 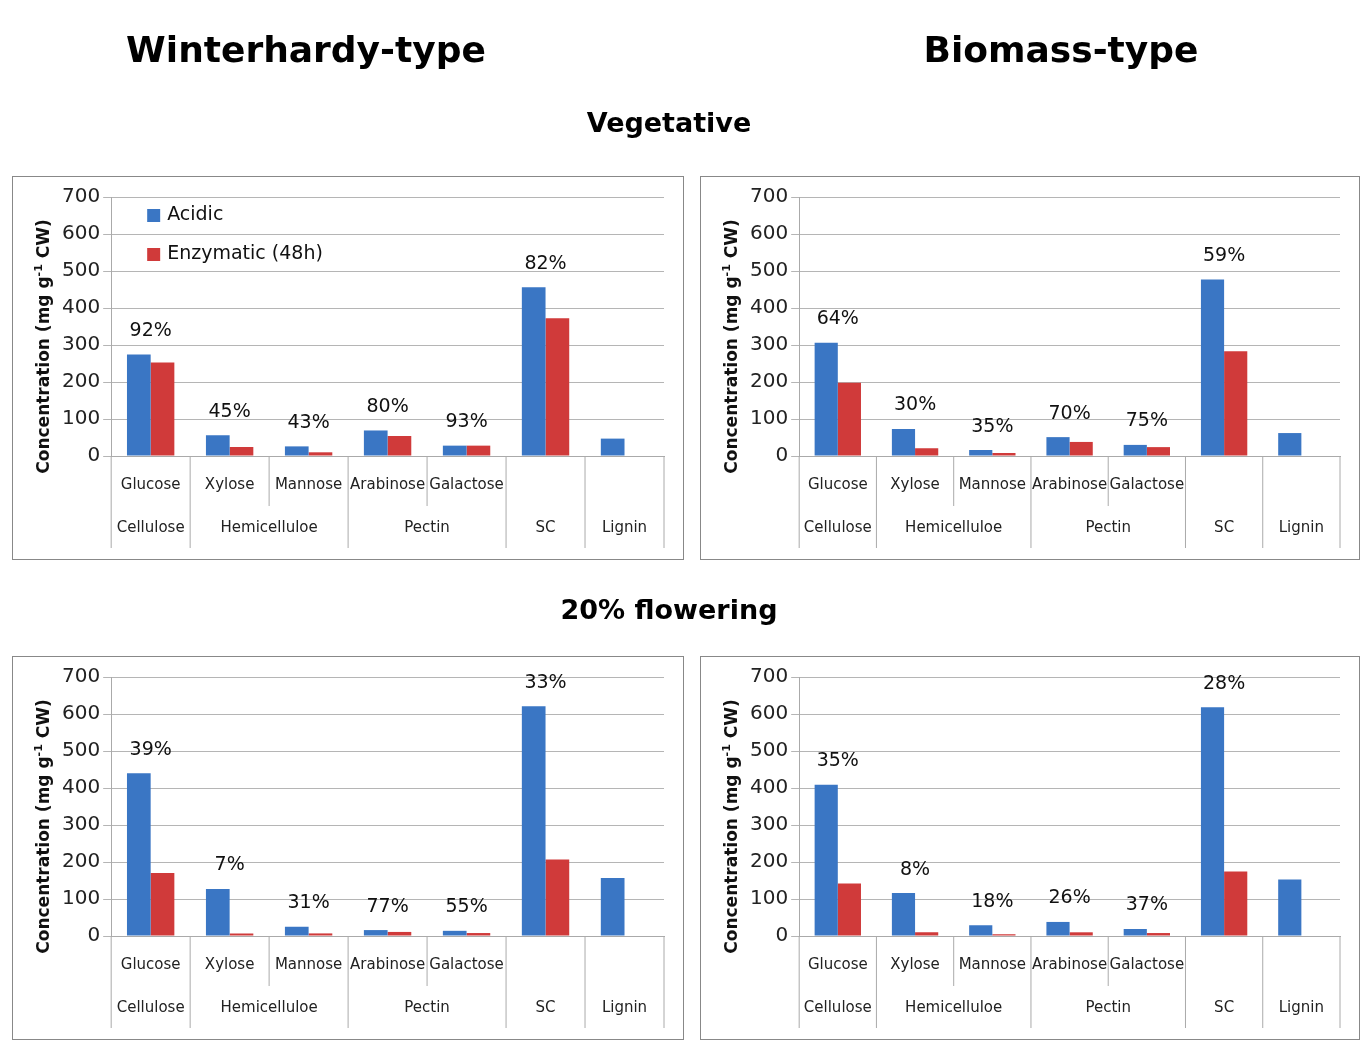 I want to click on chart-title: Winterhardy-type, so click(x=306, y=49).